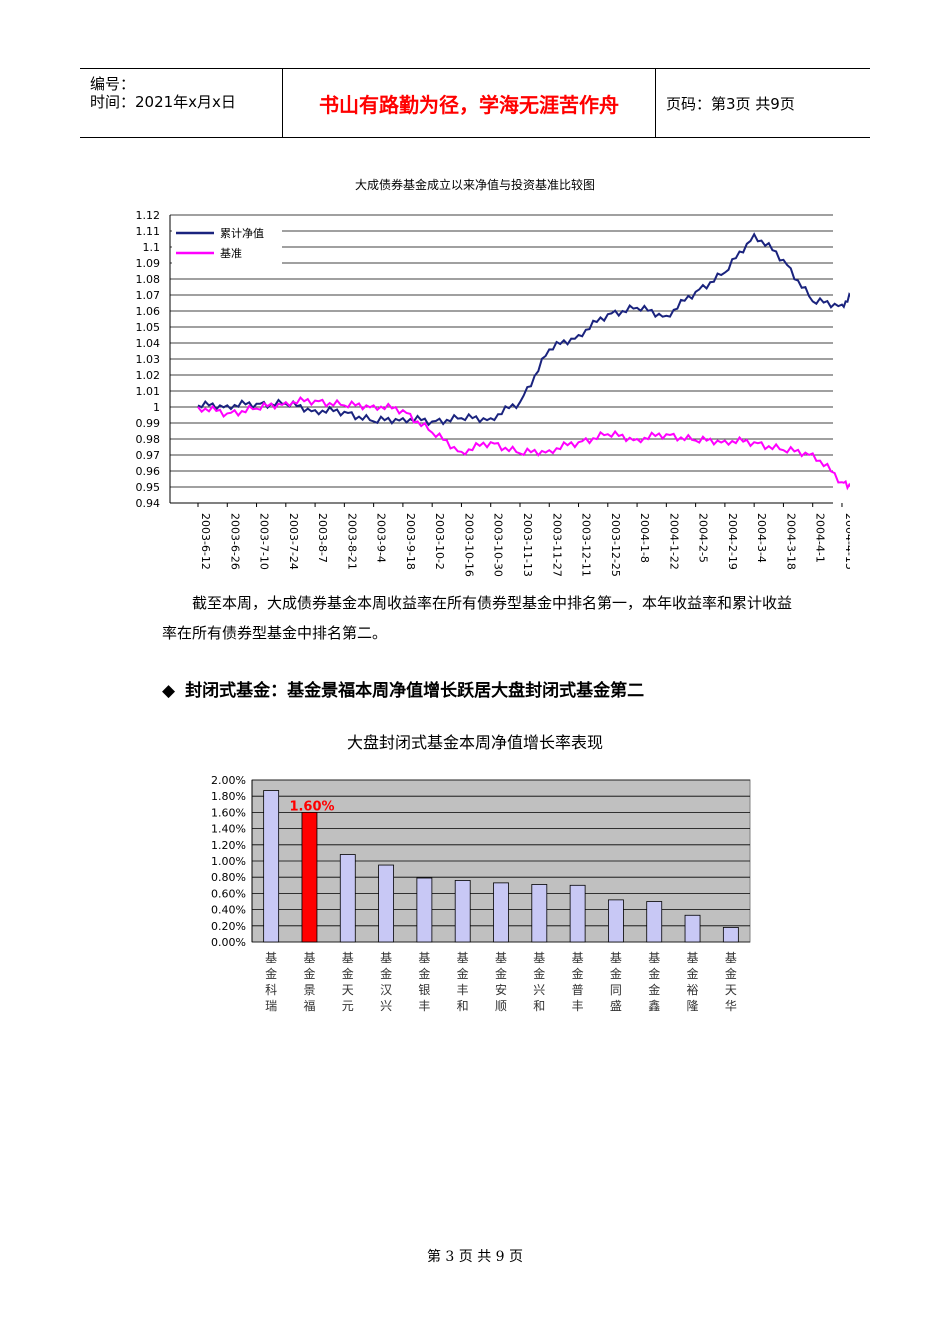 Image resolution: width=950 pixels, height=1344 pixels. Describe the element at coordinates (148, 471) in the screenshot. I see `y-tick-label: 0.96` at that location.